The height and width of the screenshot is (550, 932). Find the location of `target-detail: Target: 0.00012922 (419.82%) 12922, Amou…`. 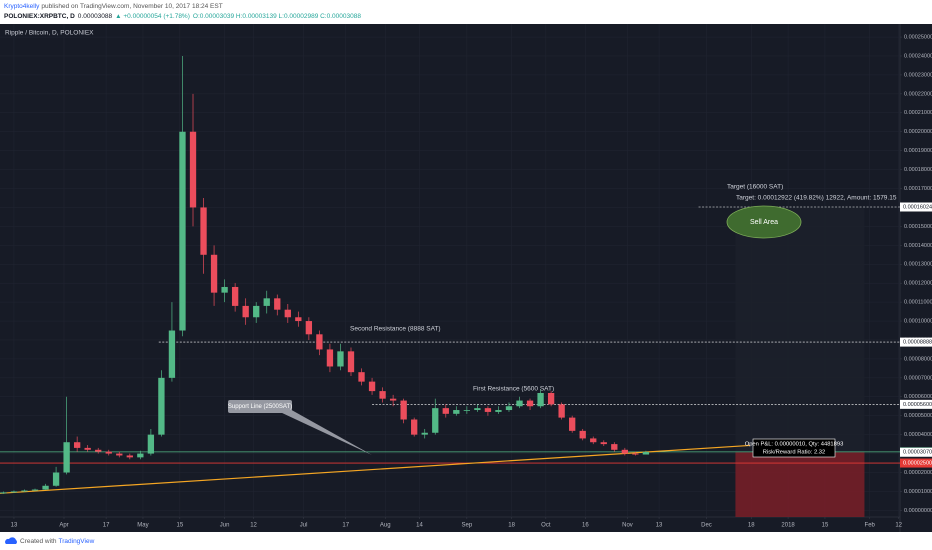

target-detail: Target: 0.00012922 (419.82%) 12922, Amou… is located at coordinates (816, 198).